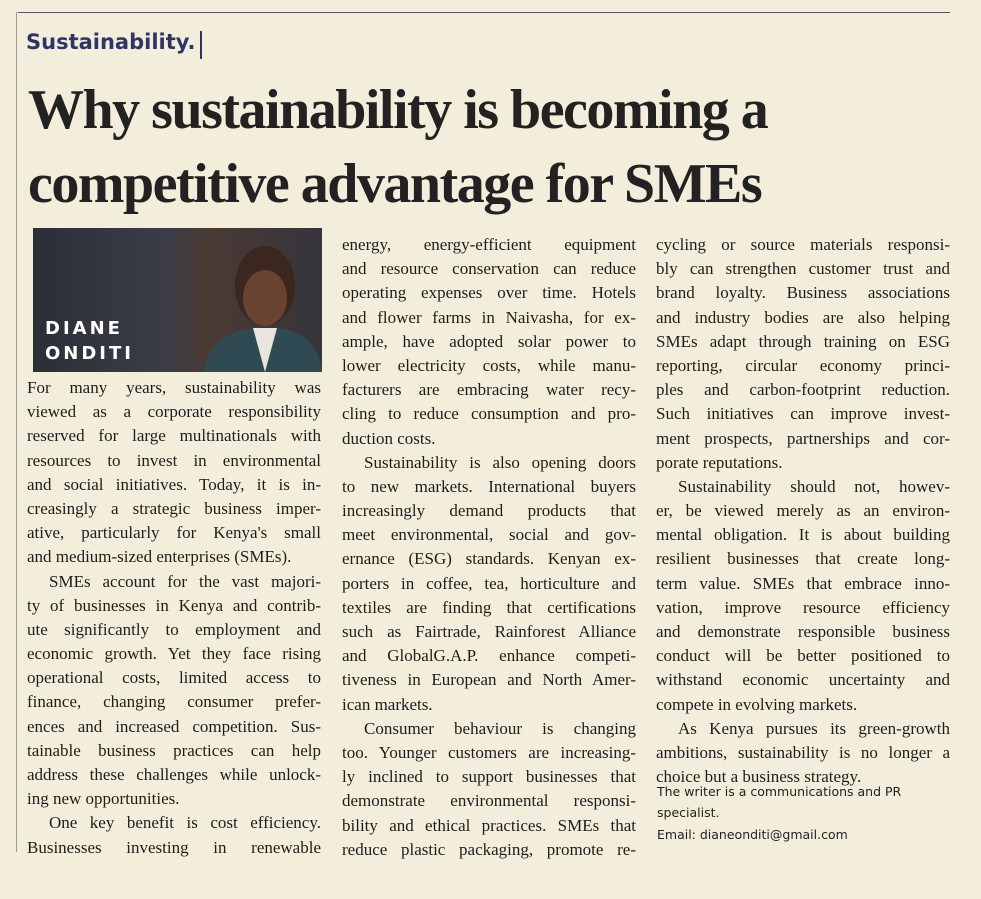 Image resolution: width=981 pixels, height=899 pixels. What do you see at coordinates (111, 42) in the screenshot?
I see `section-label: Sustainability.` at bounding box center [111, 42].